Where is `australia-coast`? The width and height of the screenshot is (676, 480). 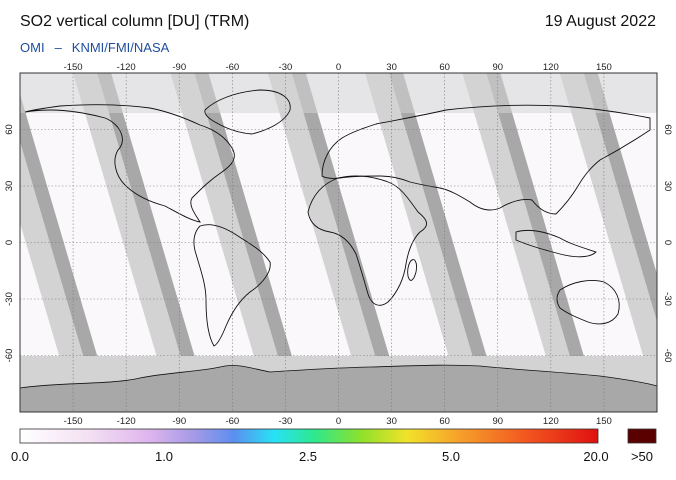
australia-coast is located at coordinates (588, 302).